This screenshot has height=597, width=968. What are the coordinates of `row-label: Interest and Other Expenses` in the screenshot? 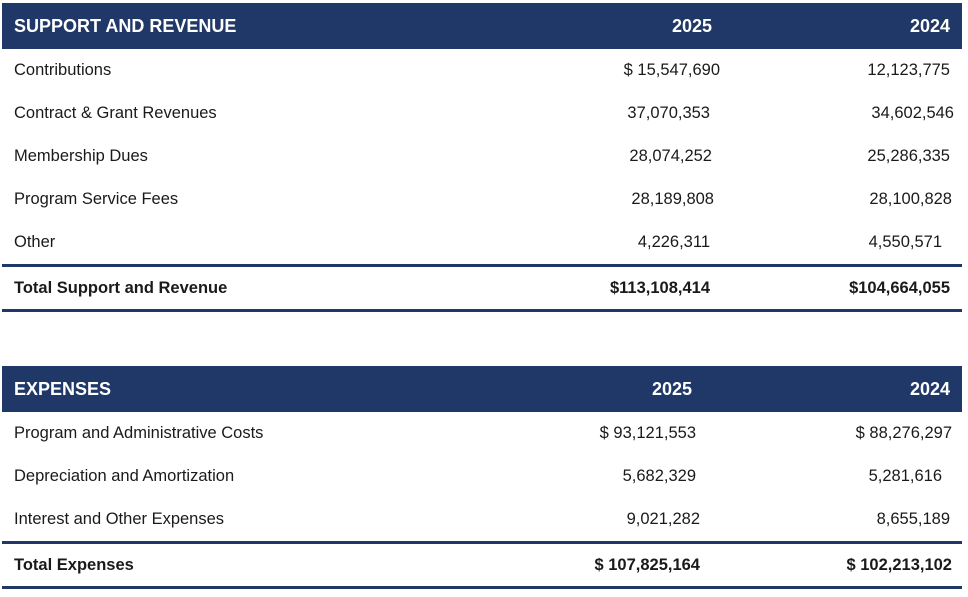 It's located at (119, 519).